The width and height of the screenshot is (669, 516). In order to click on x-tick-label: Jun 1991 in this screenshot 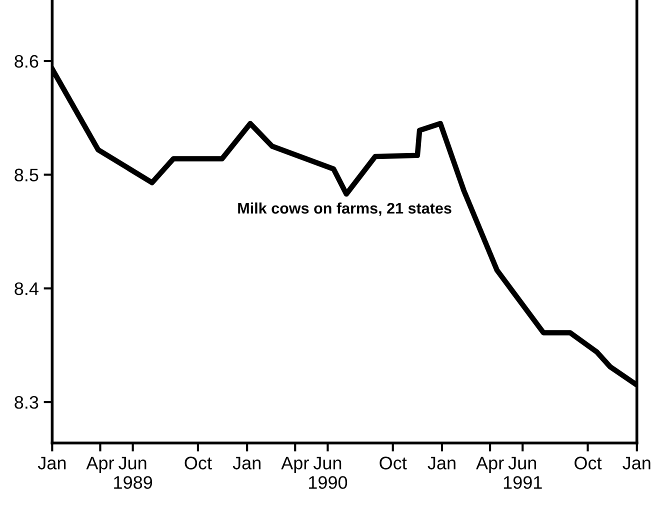, I will do `click(523, 472)`.